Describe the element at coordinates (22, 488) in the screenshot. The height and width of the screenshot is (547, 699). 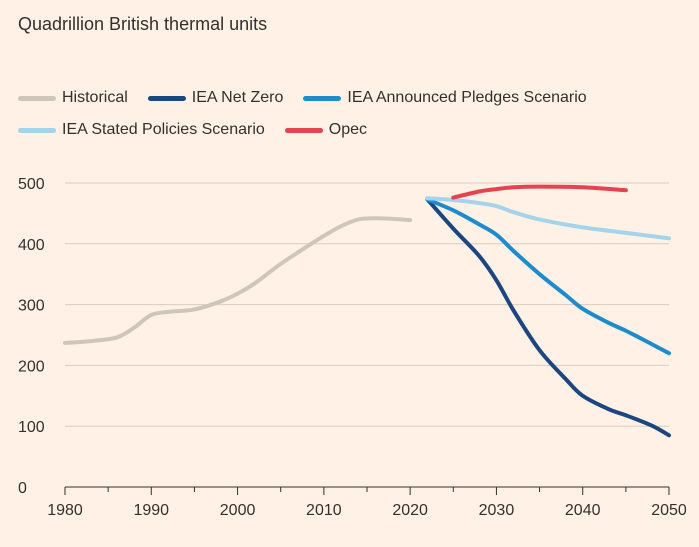
I see `y-tick-label-0: 0` at that location.